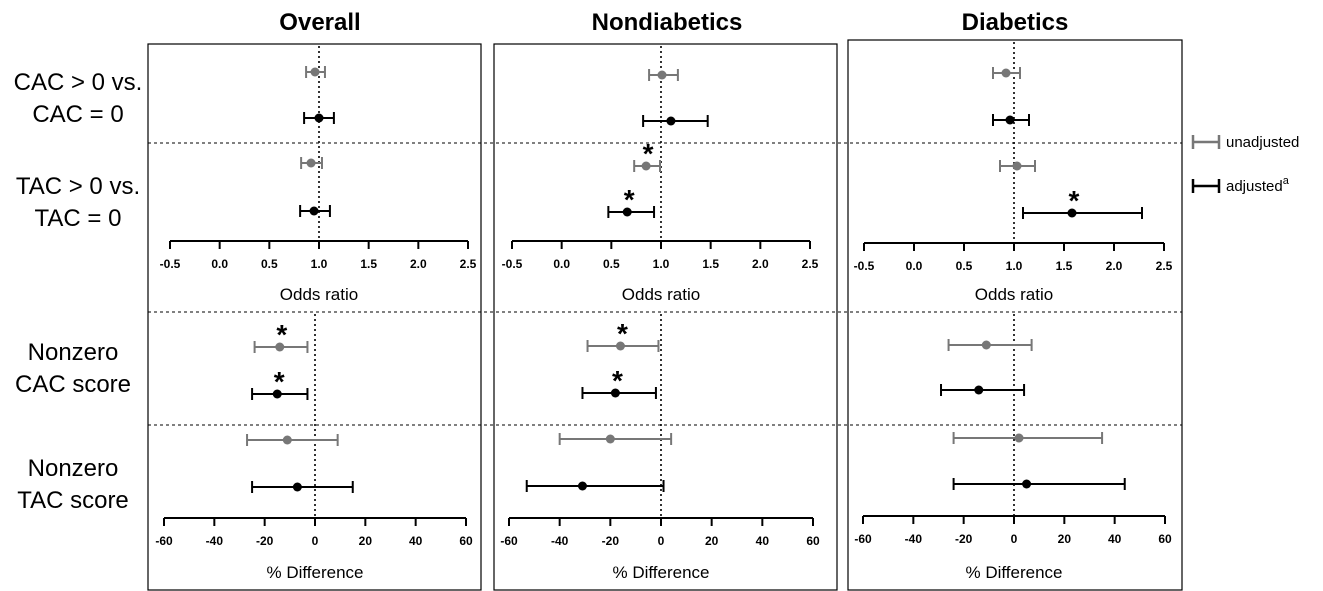  What do you see at coordinates (318, 175) in the screenshot?
I see `forest-panel: -0.5 0.0 0.5 1.0 1.5 2.0 2.5 Odds ratio` at bounding box center [318, 175].